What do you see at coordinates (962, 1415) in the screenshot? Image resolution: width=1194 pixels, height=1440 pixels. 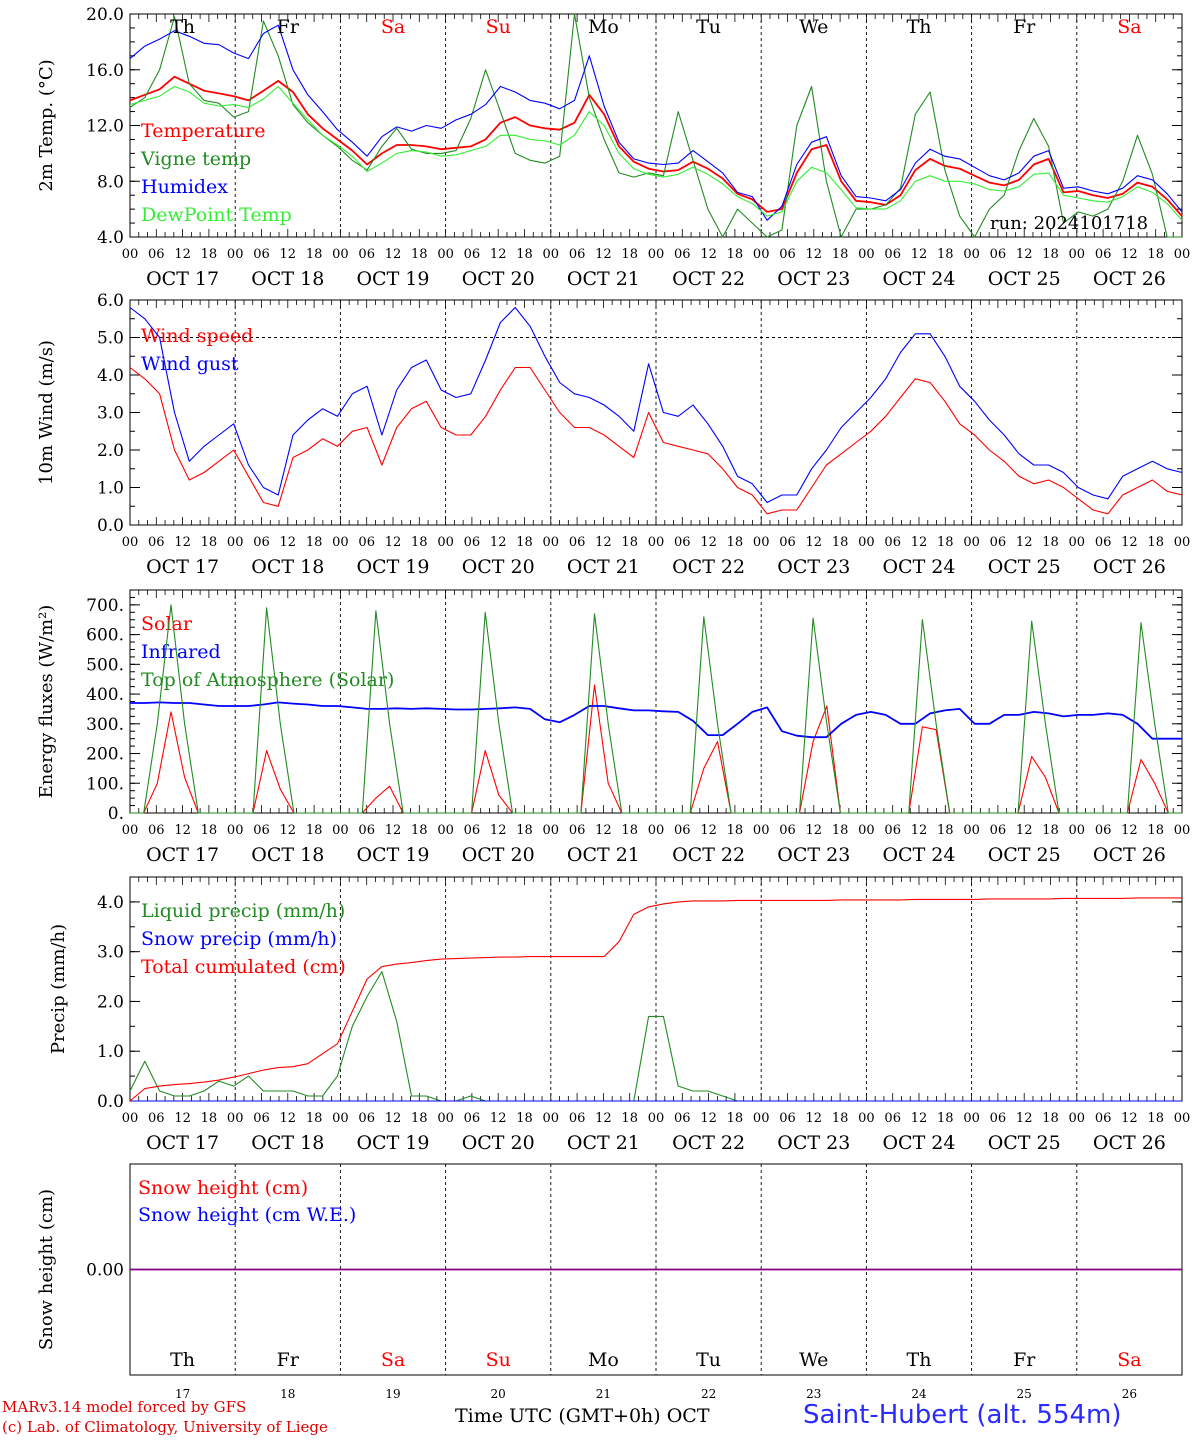 I see `station-name: Saint-Hubert (alt. 554m)` at bounding box center [962, 1415].